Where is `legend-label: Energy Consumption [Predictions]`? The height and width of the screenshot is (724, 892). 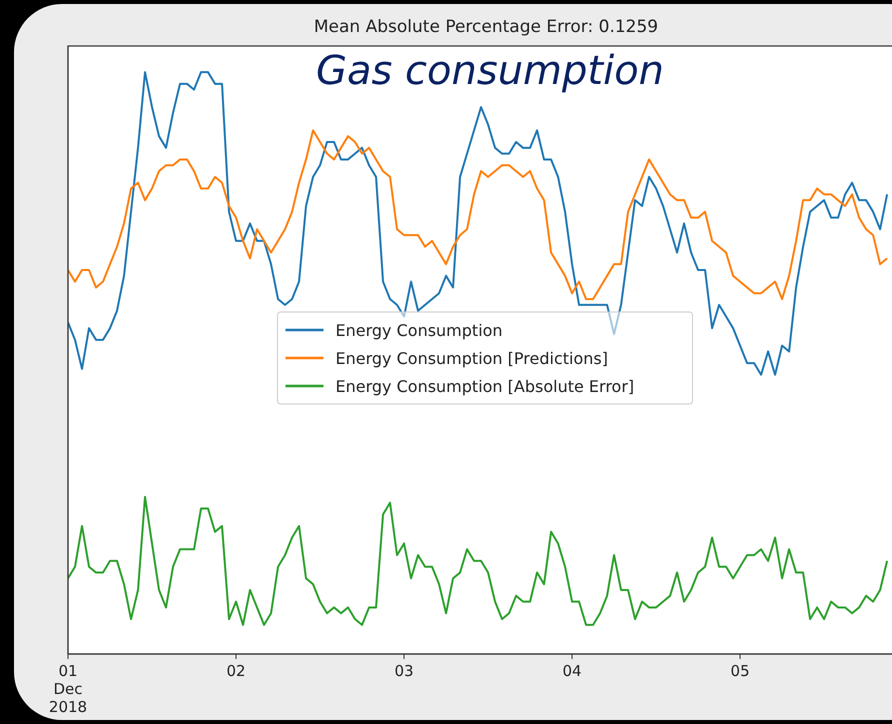
legend-label: Energy Consumption [Predictions] is located at coordinates (472, 358).